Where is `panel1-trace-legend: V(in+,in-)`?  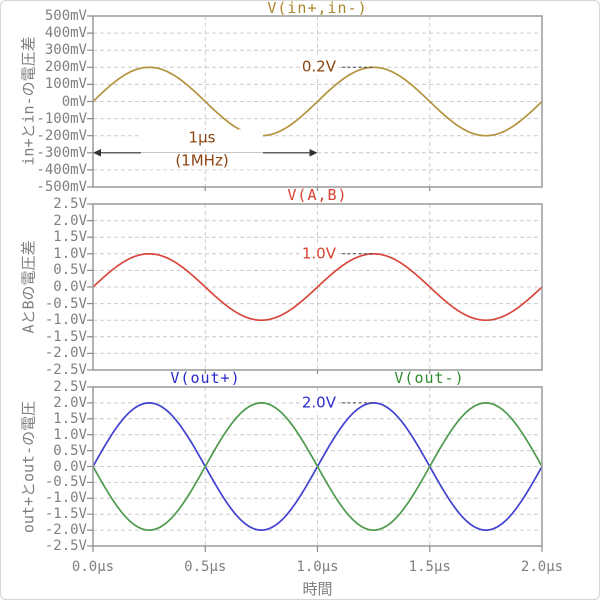
panel1-trace-legend: V(in+,in-) is located at coordinates (317, 8).